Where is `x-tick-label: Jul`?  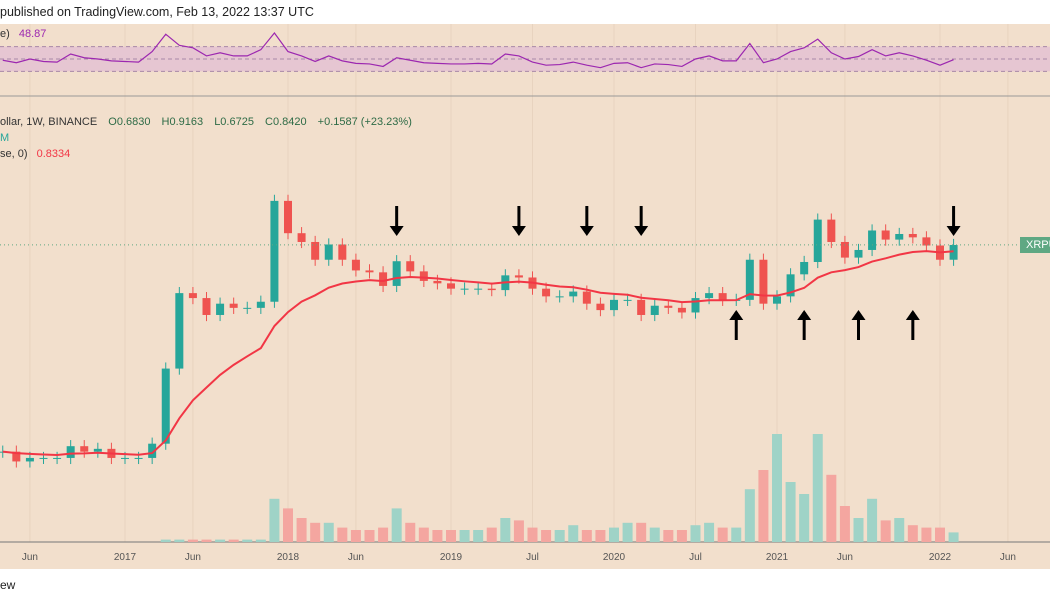
x-tick-label: Jul is located at coordinates (532, 557).